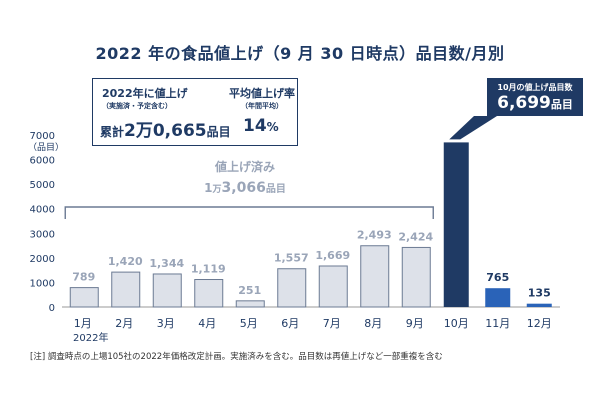  Describe the element at coordinates (249, 323) in the screenshot. I see `x-tick-label: 5月` at that location.